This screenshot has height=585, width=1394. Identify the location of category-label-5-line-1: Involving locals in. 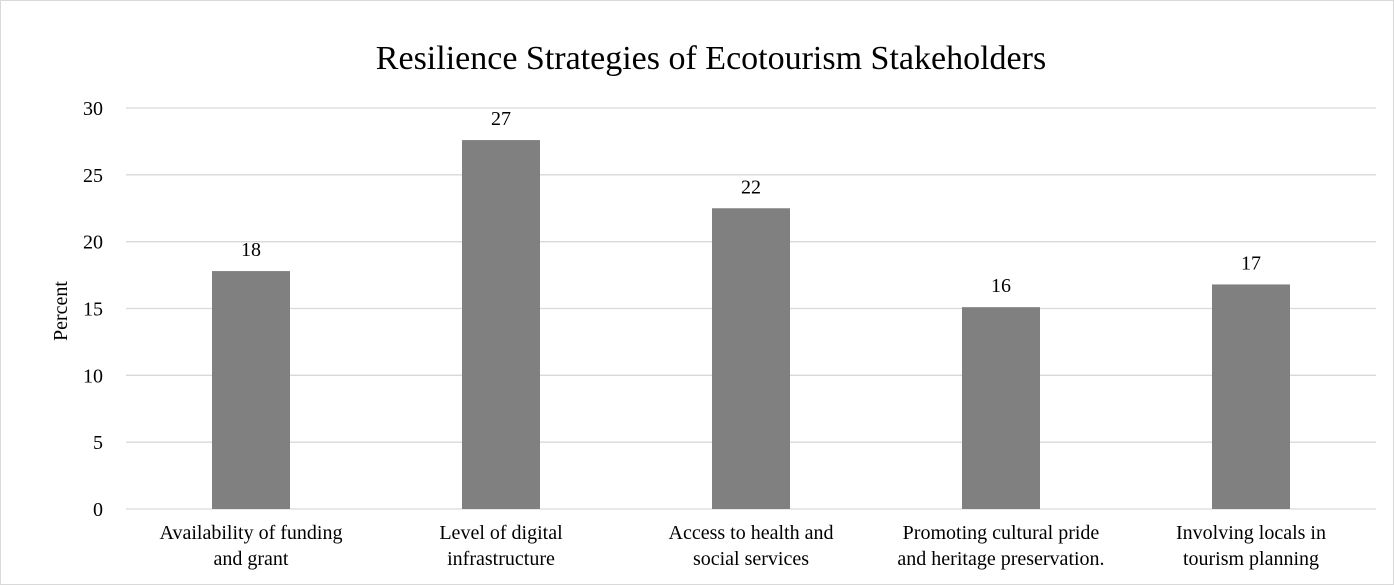
(1251, 533).